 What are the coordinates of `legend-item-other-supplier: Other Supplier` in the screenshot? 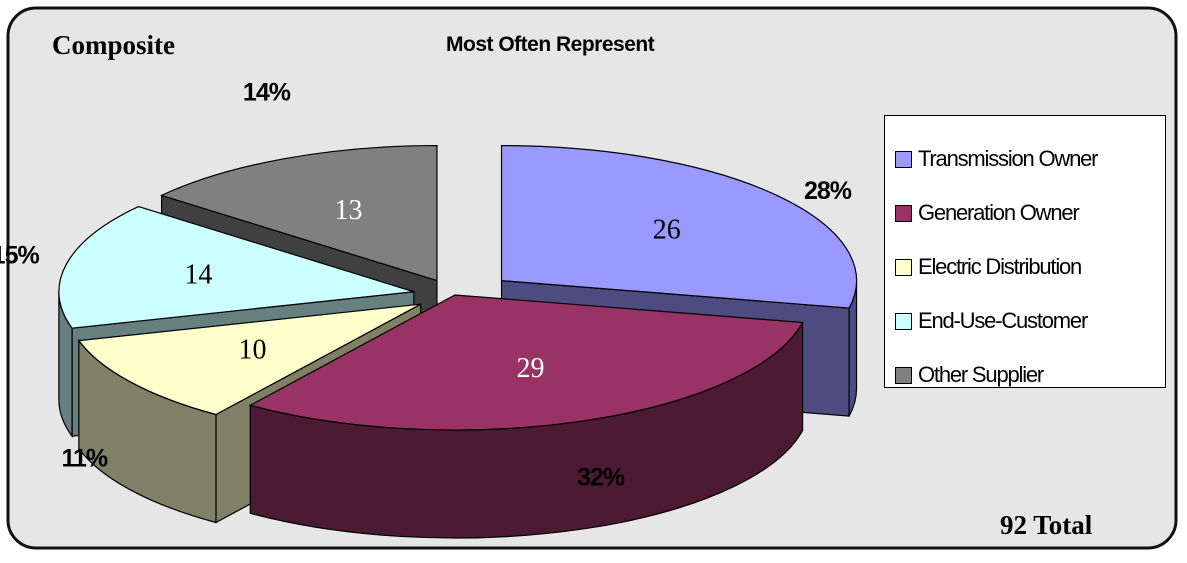 It's located at (969, 375).